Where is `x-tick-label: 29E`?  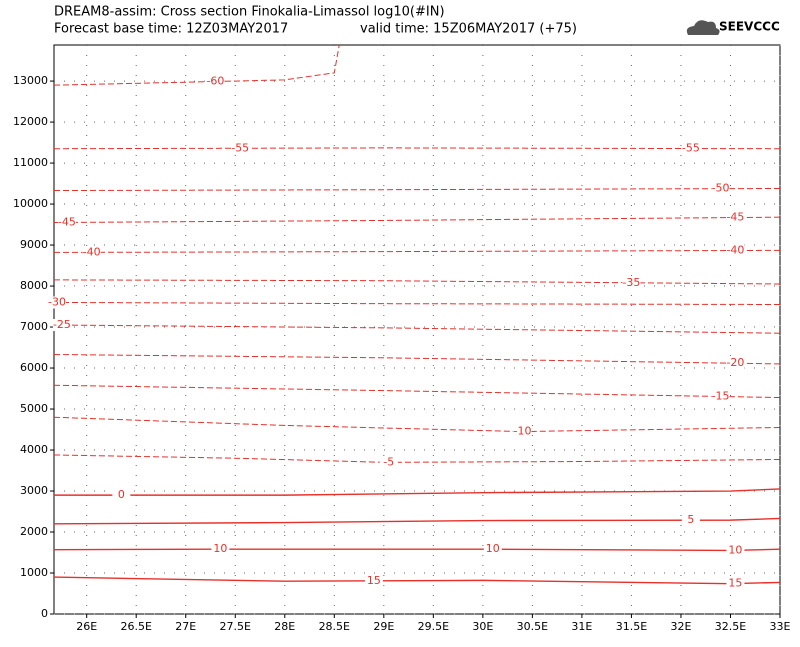
x-tick-label: 29E is located at coordinates (383, 626).